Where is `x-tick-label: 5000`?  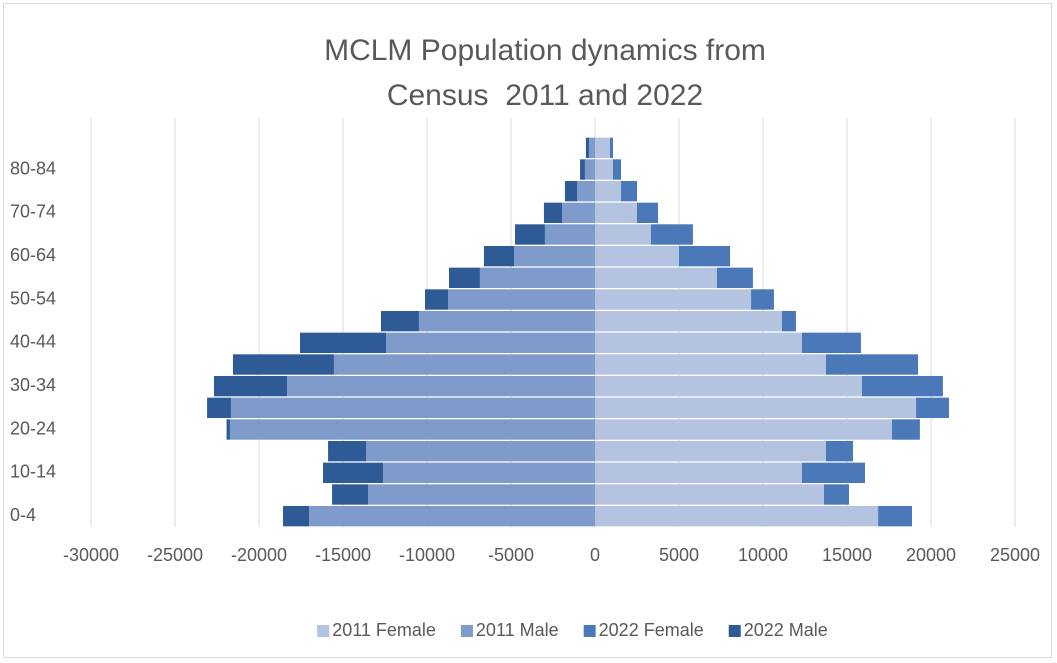 x-tick-label: 5000 is located at coordinates (679, 555).